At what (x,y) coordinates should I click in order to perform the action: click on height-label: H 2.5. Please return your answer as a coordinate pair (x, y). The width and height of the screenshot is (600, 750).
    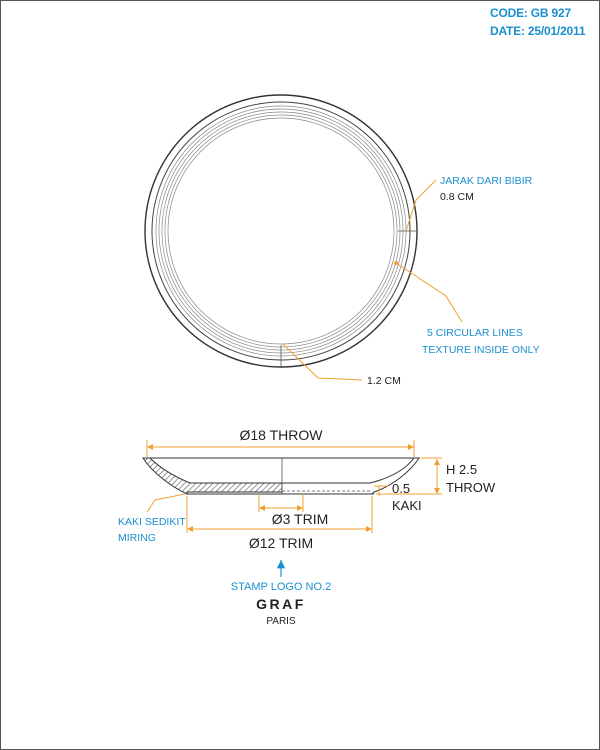
    Looking at the image, I should click on (461, 469).